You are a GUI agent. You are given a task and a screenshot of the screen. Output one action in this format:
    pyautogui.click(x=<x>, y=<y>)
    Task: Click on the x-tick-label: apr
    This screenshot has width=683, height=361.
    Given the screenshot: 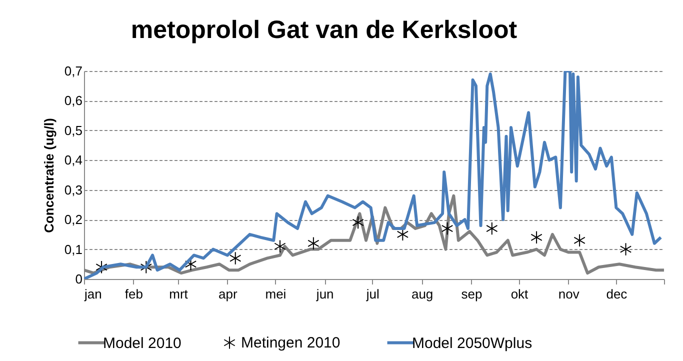 What is the action you would take?
    pyautogui.click(x=228, y=294)
    